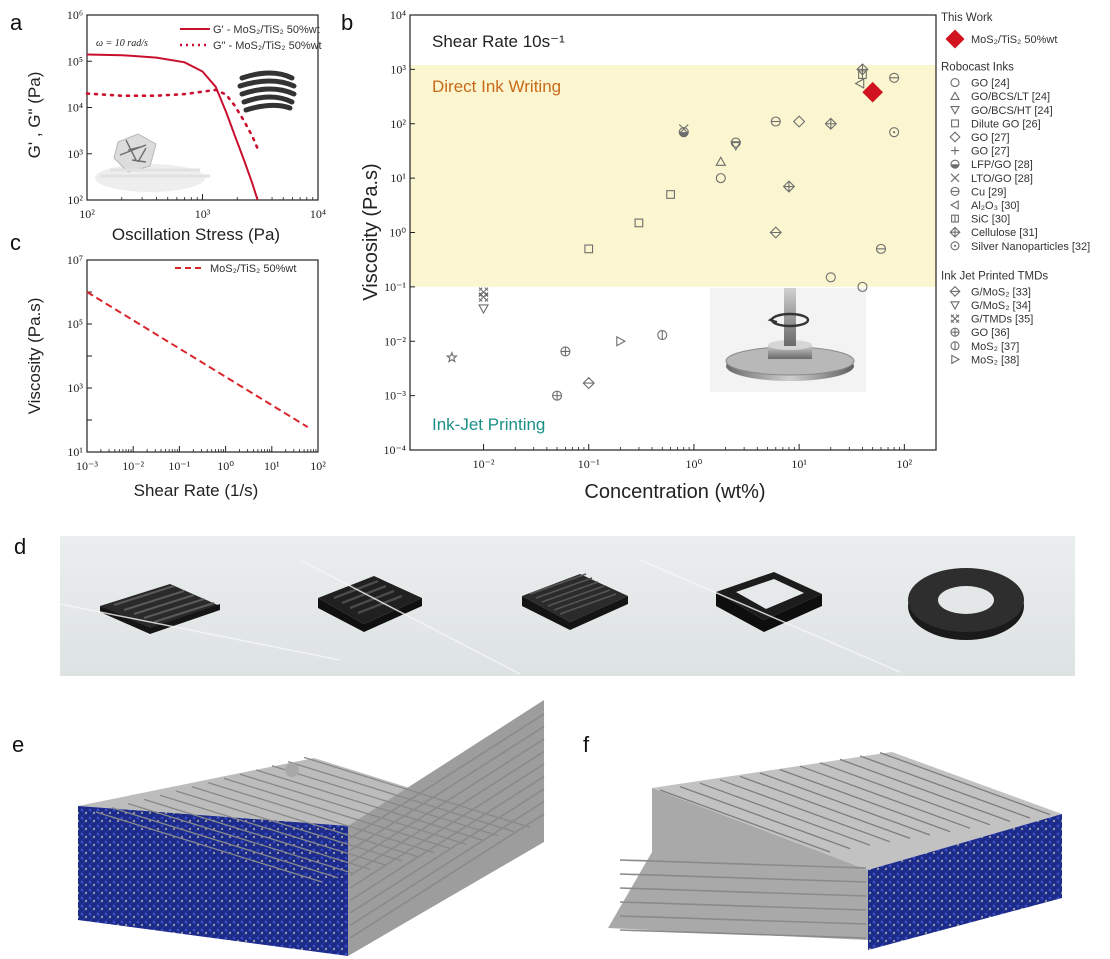 Image resolution: width=1110 pixels, height=959 pixels. I want to click on c-axis-ticks: 10⁻³ 10⁻² 10⁻¹ 10⁰ 10¹ 10² 10¹ 10³ 10⁵ 10⁷, so click(196, 363).